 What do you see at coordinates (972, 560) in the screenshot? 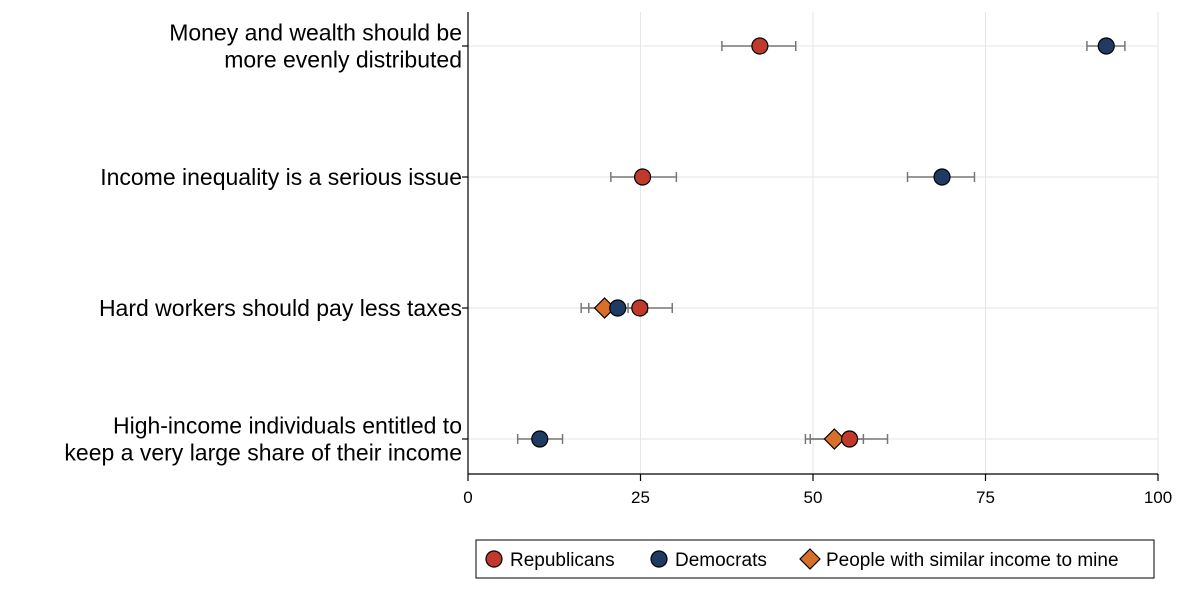
I see `legend-label: People with similar income to mine` at bounding box center [972, 560].